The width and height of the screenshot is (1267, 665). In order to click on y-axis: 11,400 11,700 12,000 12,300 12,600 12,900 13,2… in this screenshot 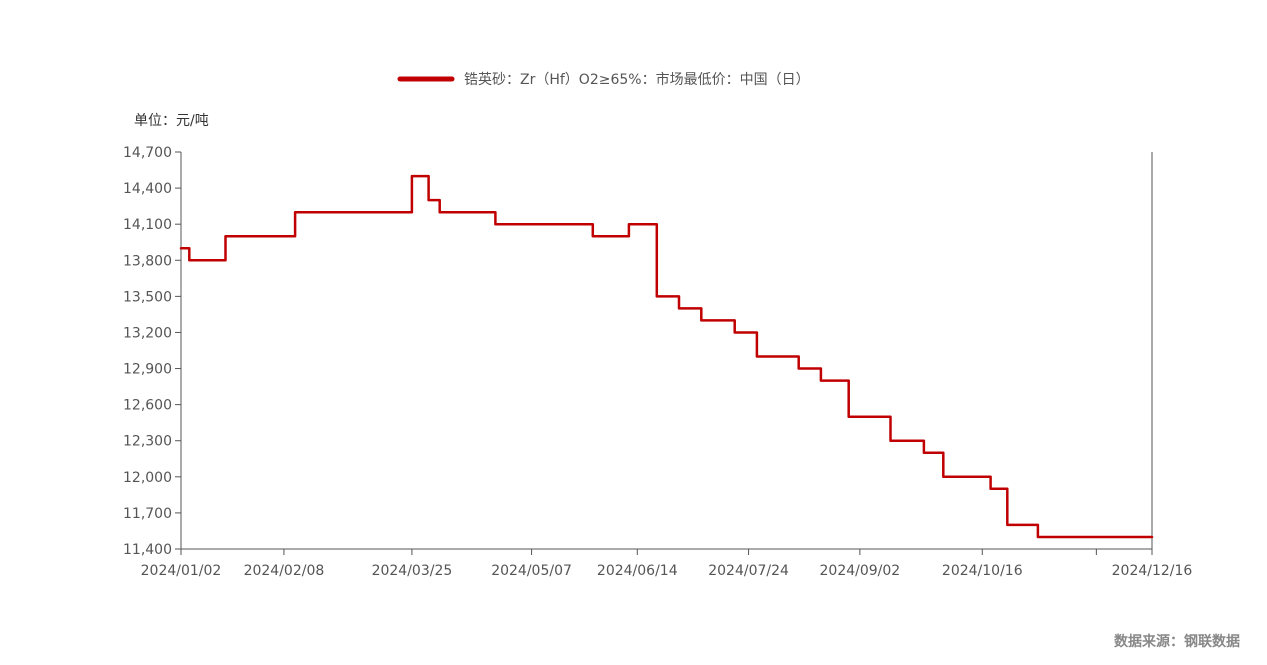, I will do `click(152, 351)`.